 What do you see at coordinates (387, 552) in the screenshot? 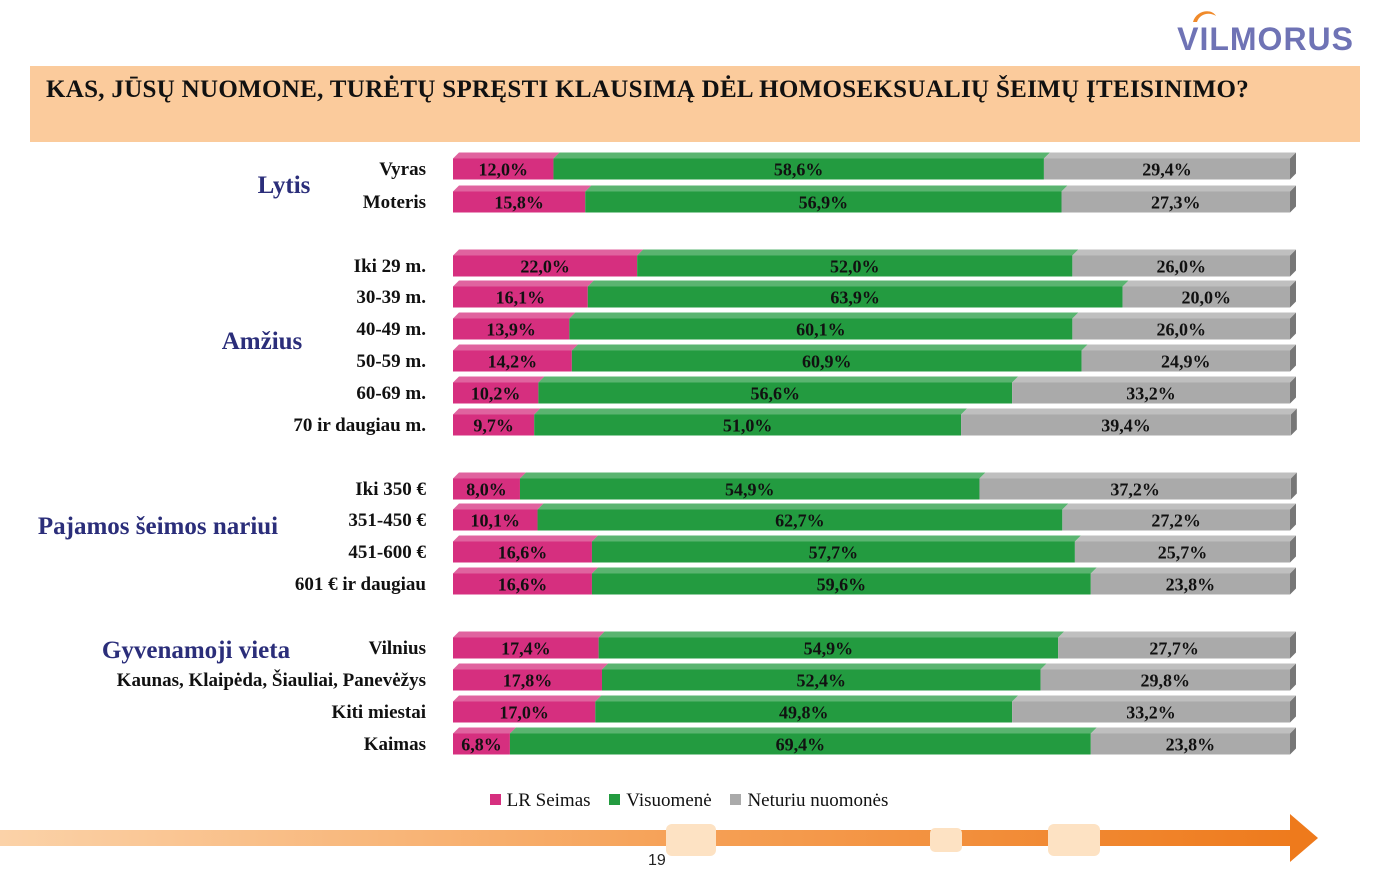
I see `category-label: 451-600 €` at bounding box center [387, 552].